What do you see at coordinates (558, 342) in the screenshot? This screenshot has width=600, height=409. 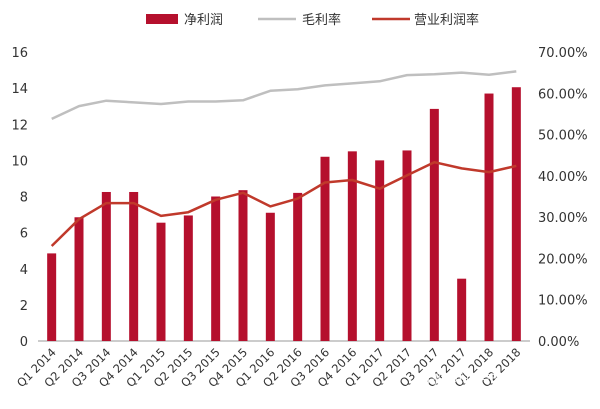 I see `right-axis-tick-label: 0.00%` at bounding box center [558, 342].